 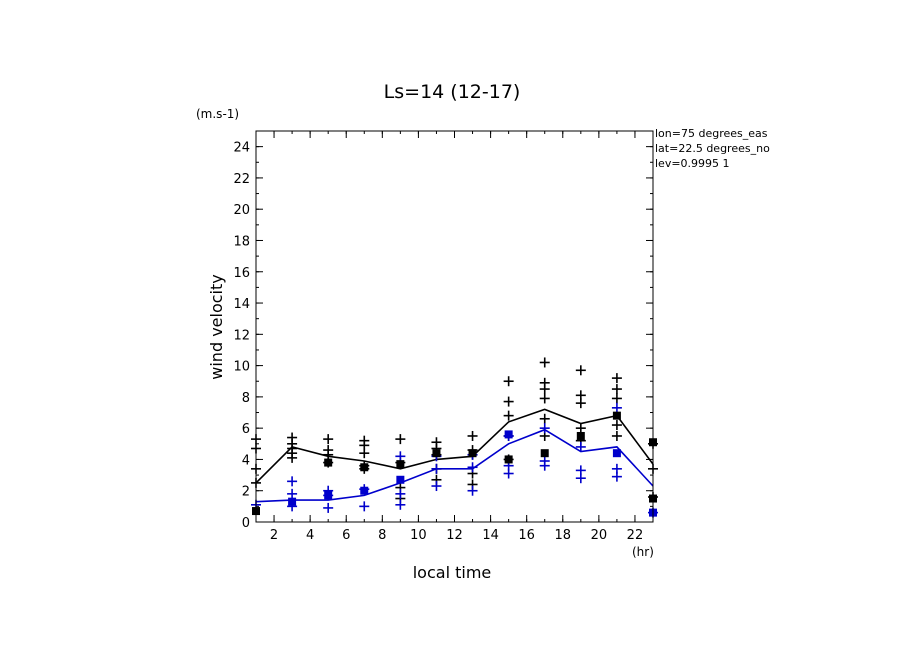 What do you see at coordinates (217, 114) in the screenshot?
I see `y-unit-label: (m.s-1)` at bounding box center [217, 114].